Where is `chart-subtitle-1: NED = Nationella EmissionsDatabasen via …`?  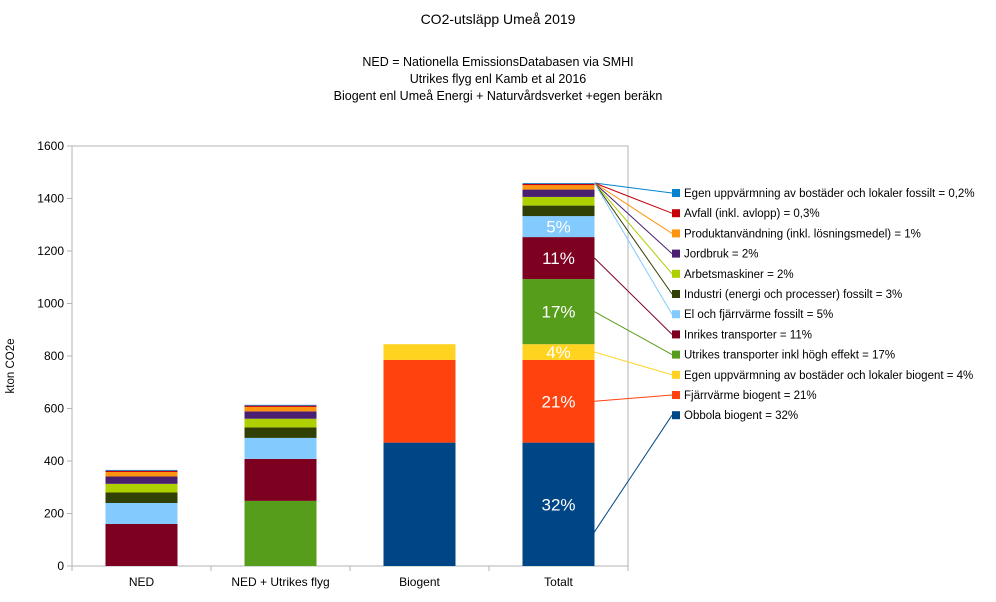 chart-subtitle-1: NED = Nationella EmissionsDatabasen via … is located at coordinates (497, 62).